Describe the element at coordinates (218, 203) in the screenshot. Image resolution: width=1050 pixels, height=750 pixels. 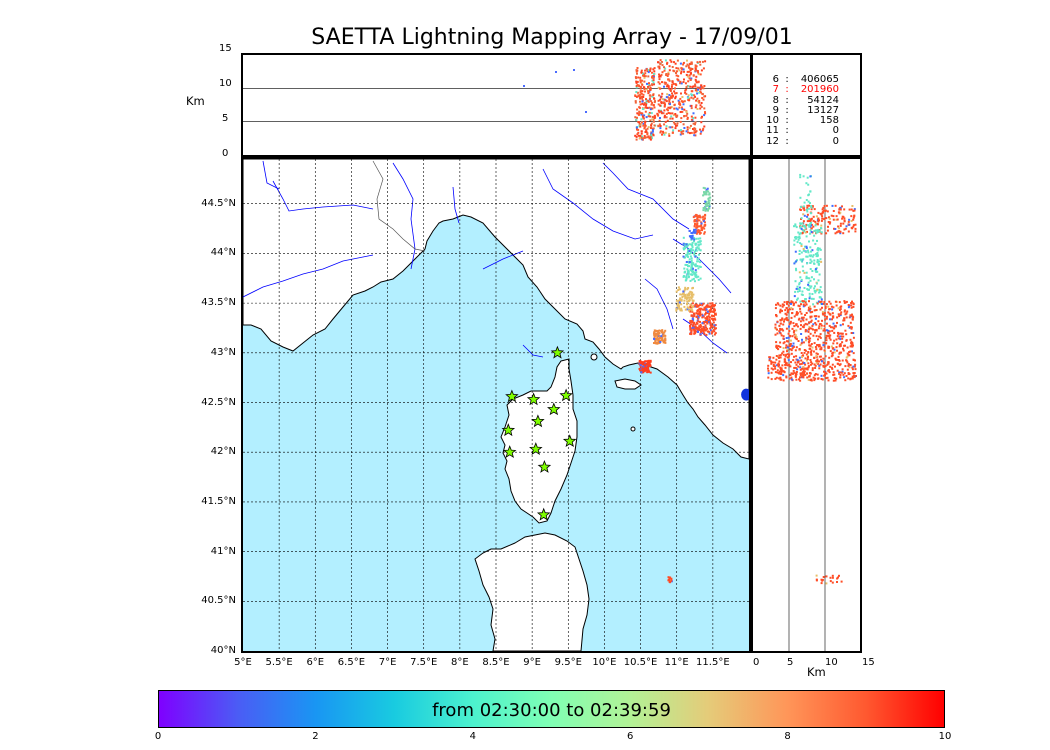
I see `latitude-tick: 44.5°N` at that location.